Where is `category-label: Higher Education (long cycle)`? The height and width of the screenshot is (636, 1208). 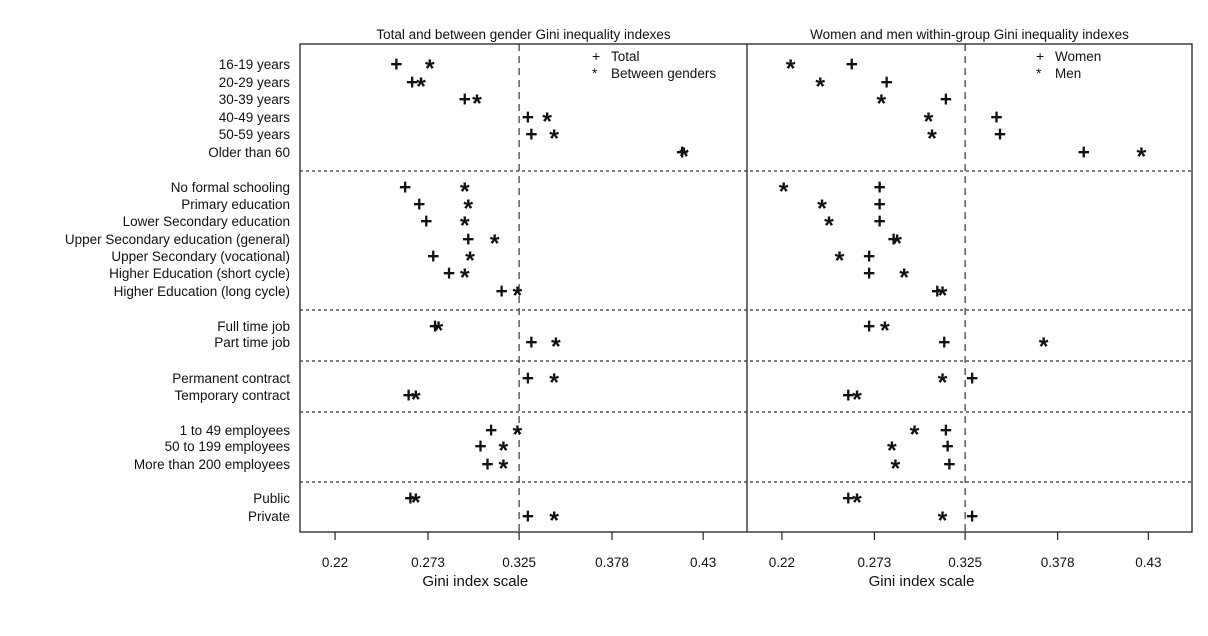
category-label: Higher Education (long cycle) is located at coordinates (202, 291).